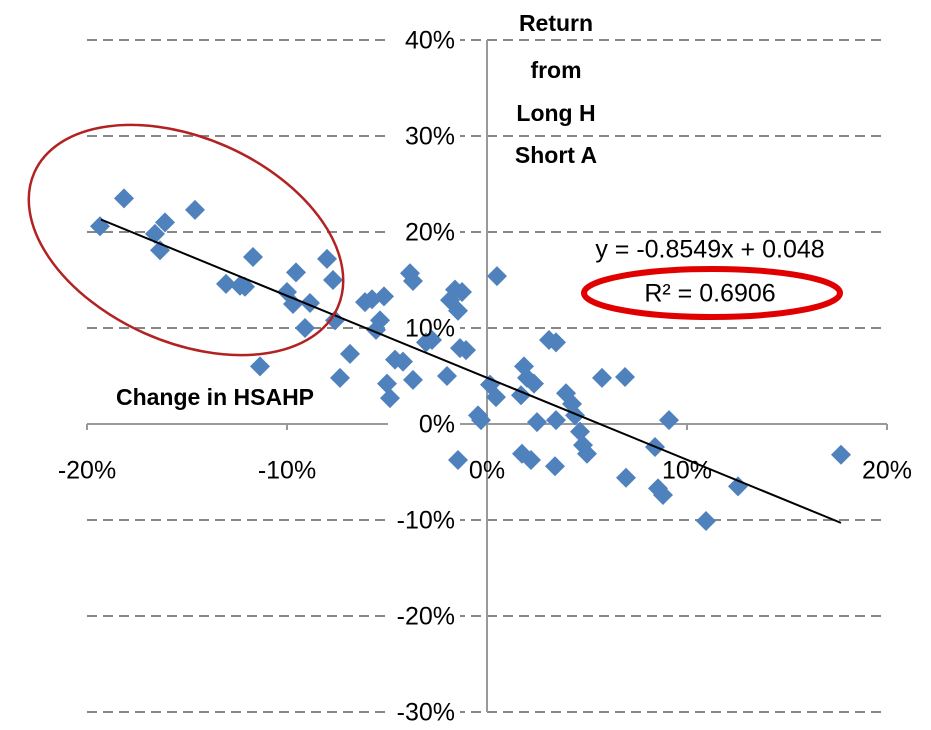 Image resolution: width=931 pixels, height=730 pixels. What do you see at coordinates (555, 113) in the screenshot?
I see `y-axis-label: Long H` at bounding box center [555, 113].